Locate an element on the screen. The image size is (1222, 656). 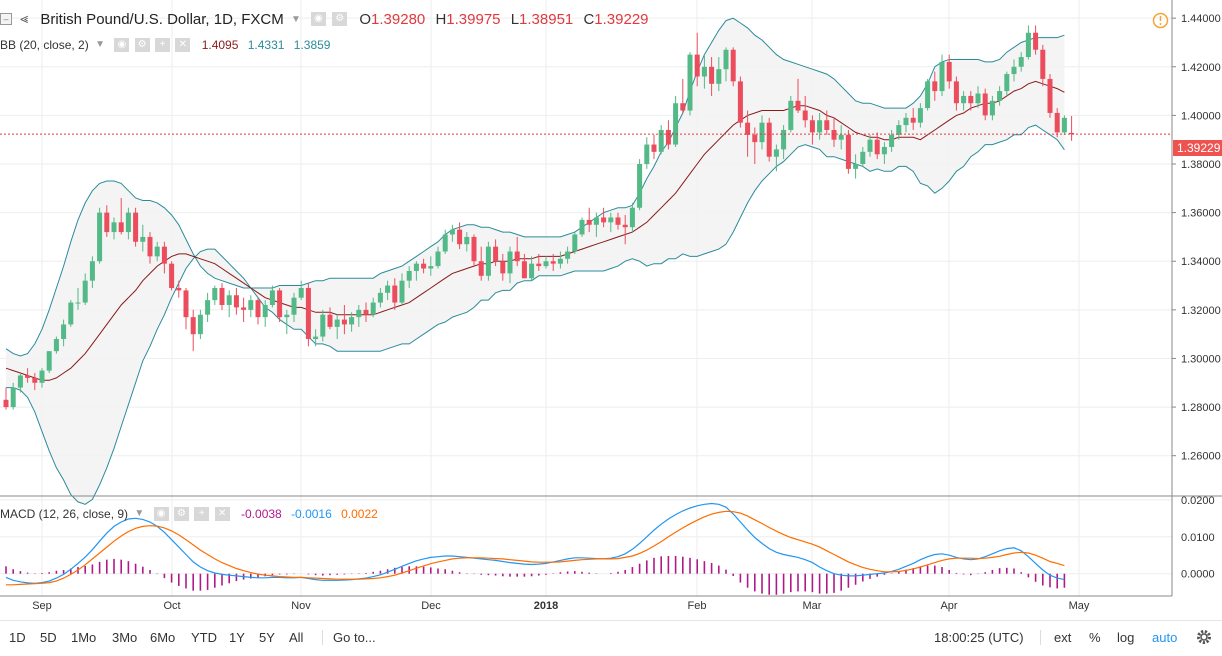
collapse-icon: – is located at coordinates (6, 19).